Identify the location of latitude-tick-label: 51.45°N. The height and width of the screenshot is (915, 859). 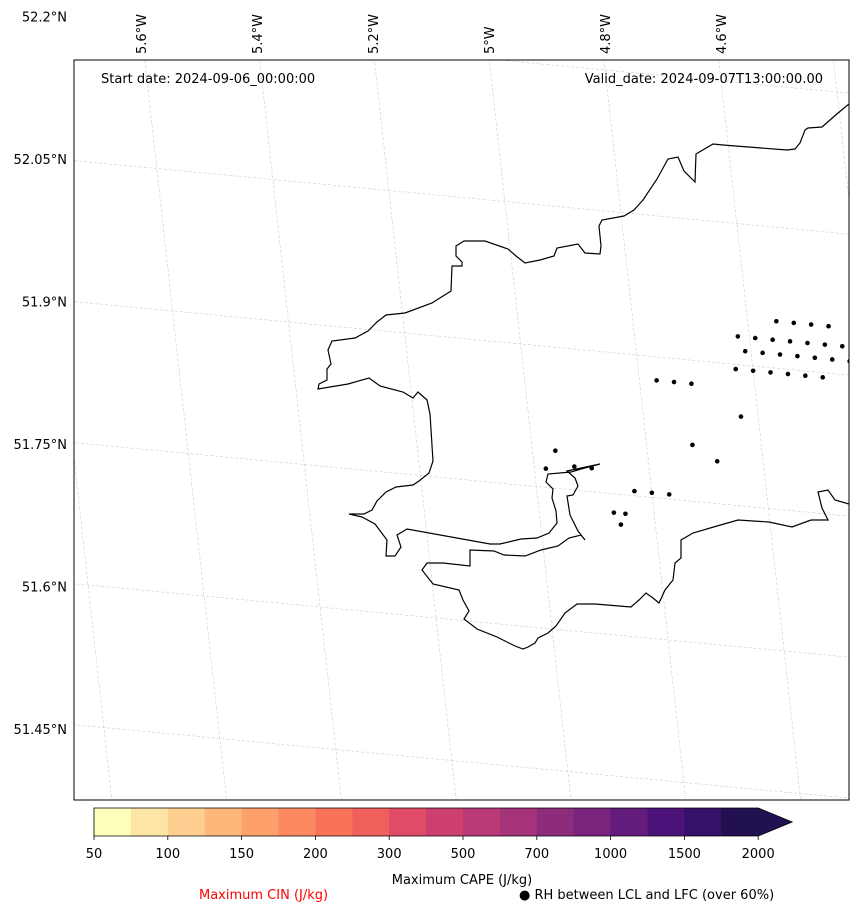
(40, 730).